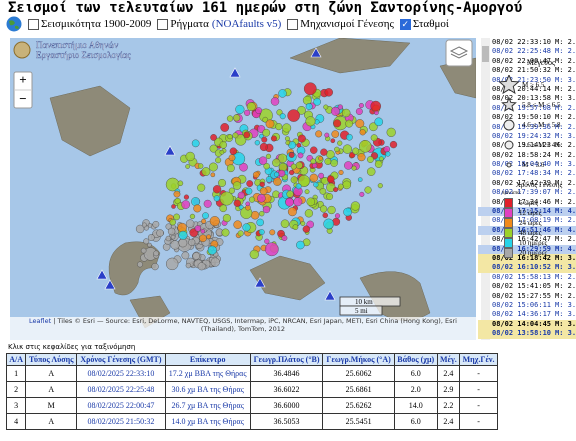 This screenshot has width=576, height=441. Describe the element at coordinates (527, 108) in the screenshot. I see `event-row: 08/02 19:57:08M: 2.6` at that location.